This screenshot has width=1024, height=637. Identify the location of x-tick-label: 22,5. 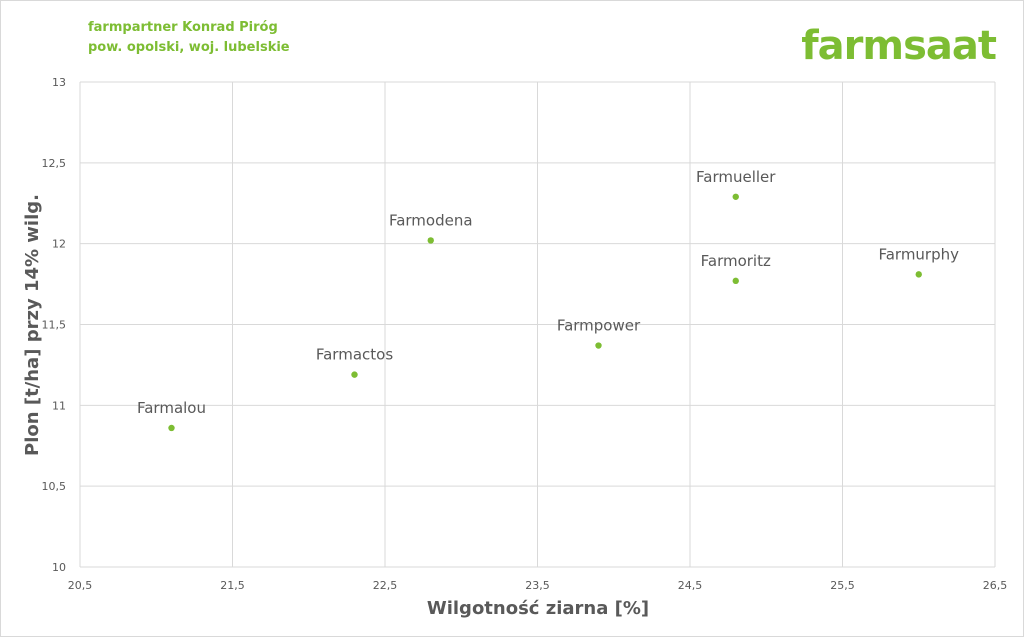
(385, 585).